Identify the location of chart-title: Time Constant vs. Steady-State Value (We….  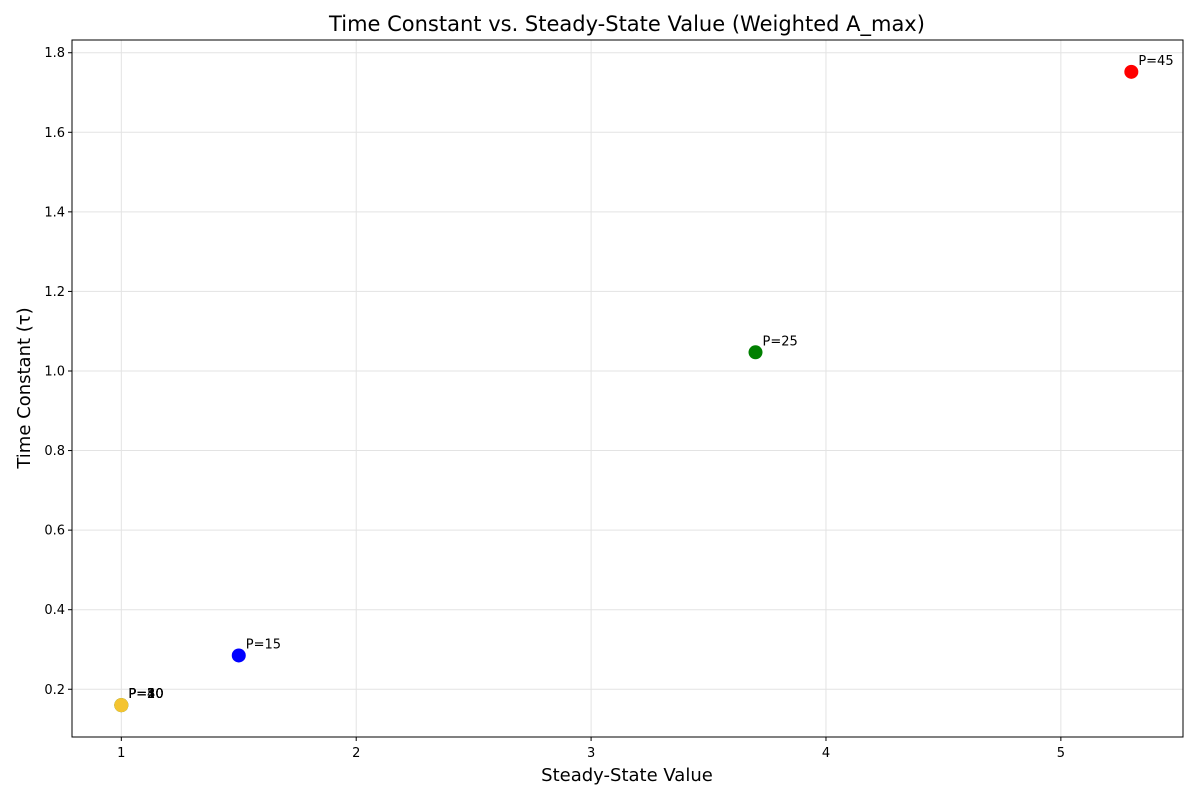
(626, 24).